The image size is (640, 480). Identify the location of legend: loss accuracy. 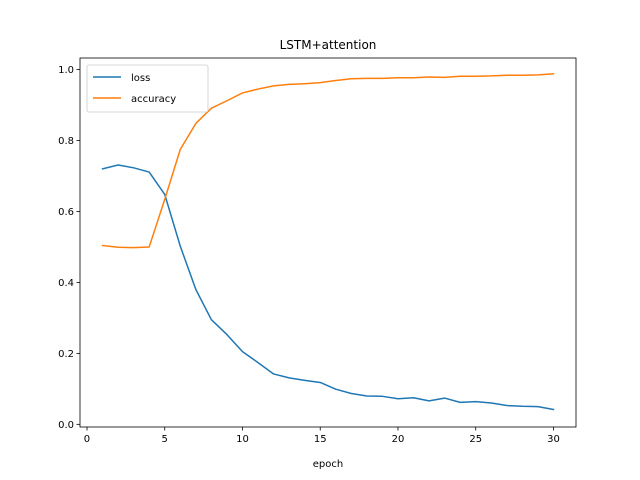
(147, 88).